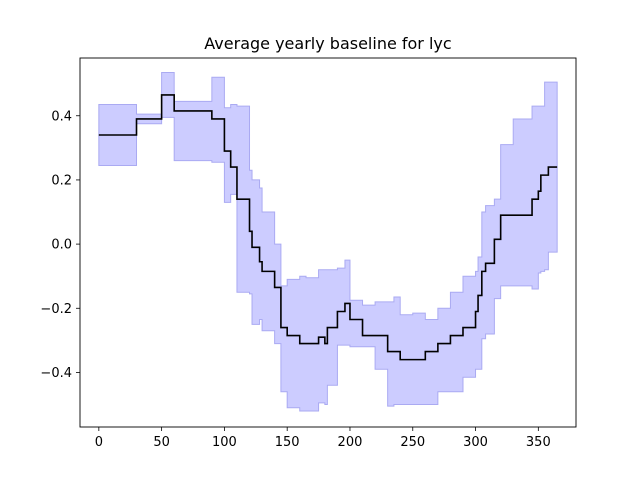  What do you see at coordinates (287, 442) in the screenshot?
I see `x-tick-label: 150` at bounding box center [287, 442].